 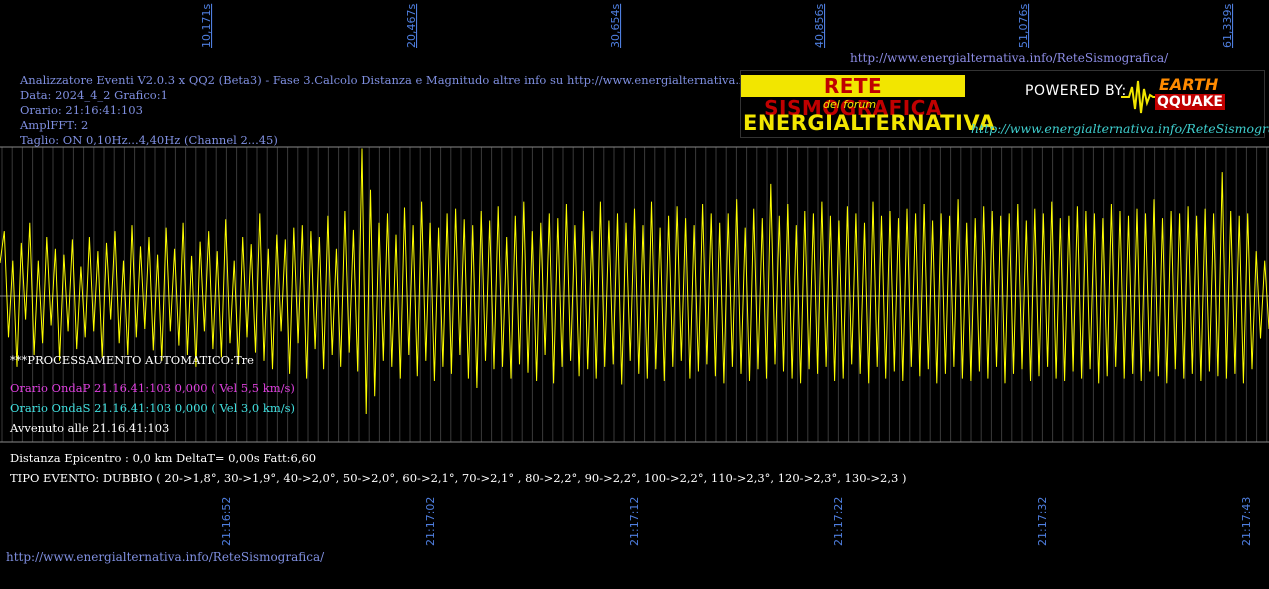 What do you see at coordinates (54, 125) in the screenshot?
I see `header-line-amplfft: AmplFFT: 2` at bounding box center [54, 125].